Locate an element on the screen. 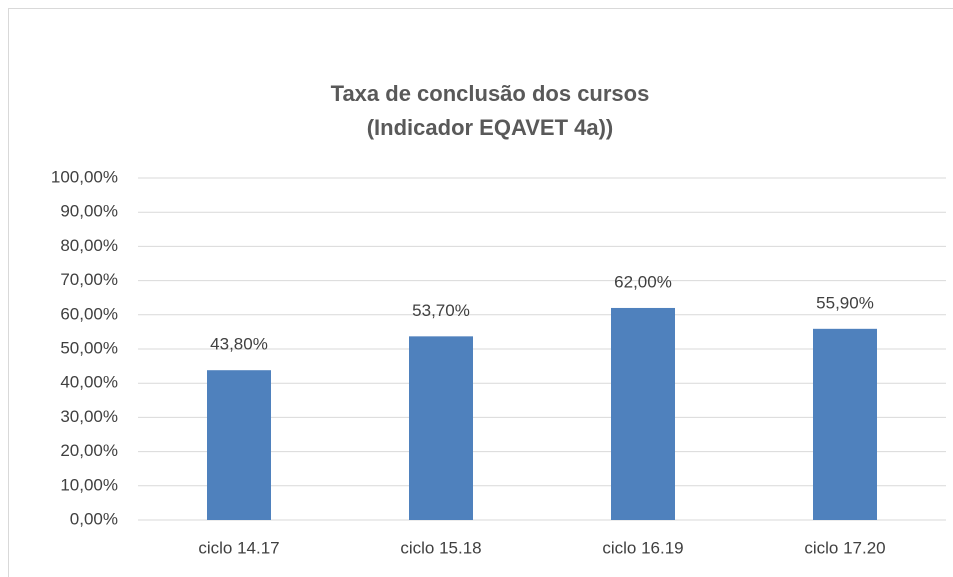 This screenshot has height=577, width=953. y-tick-label: 10,00% is located at coordinates (89, 484).